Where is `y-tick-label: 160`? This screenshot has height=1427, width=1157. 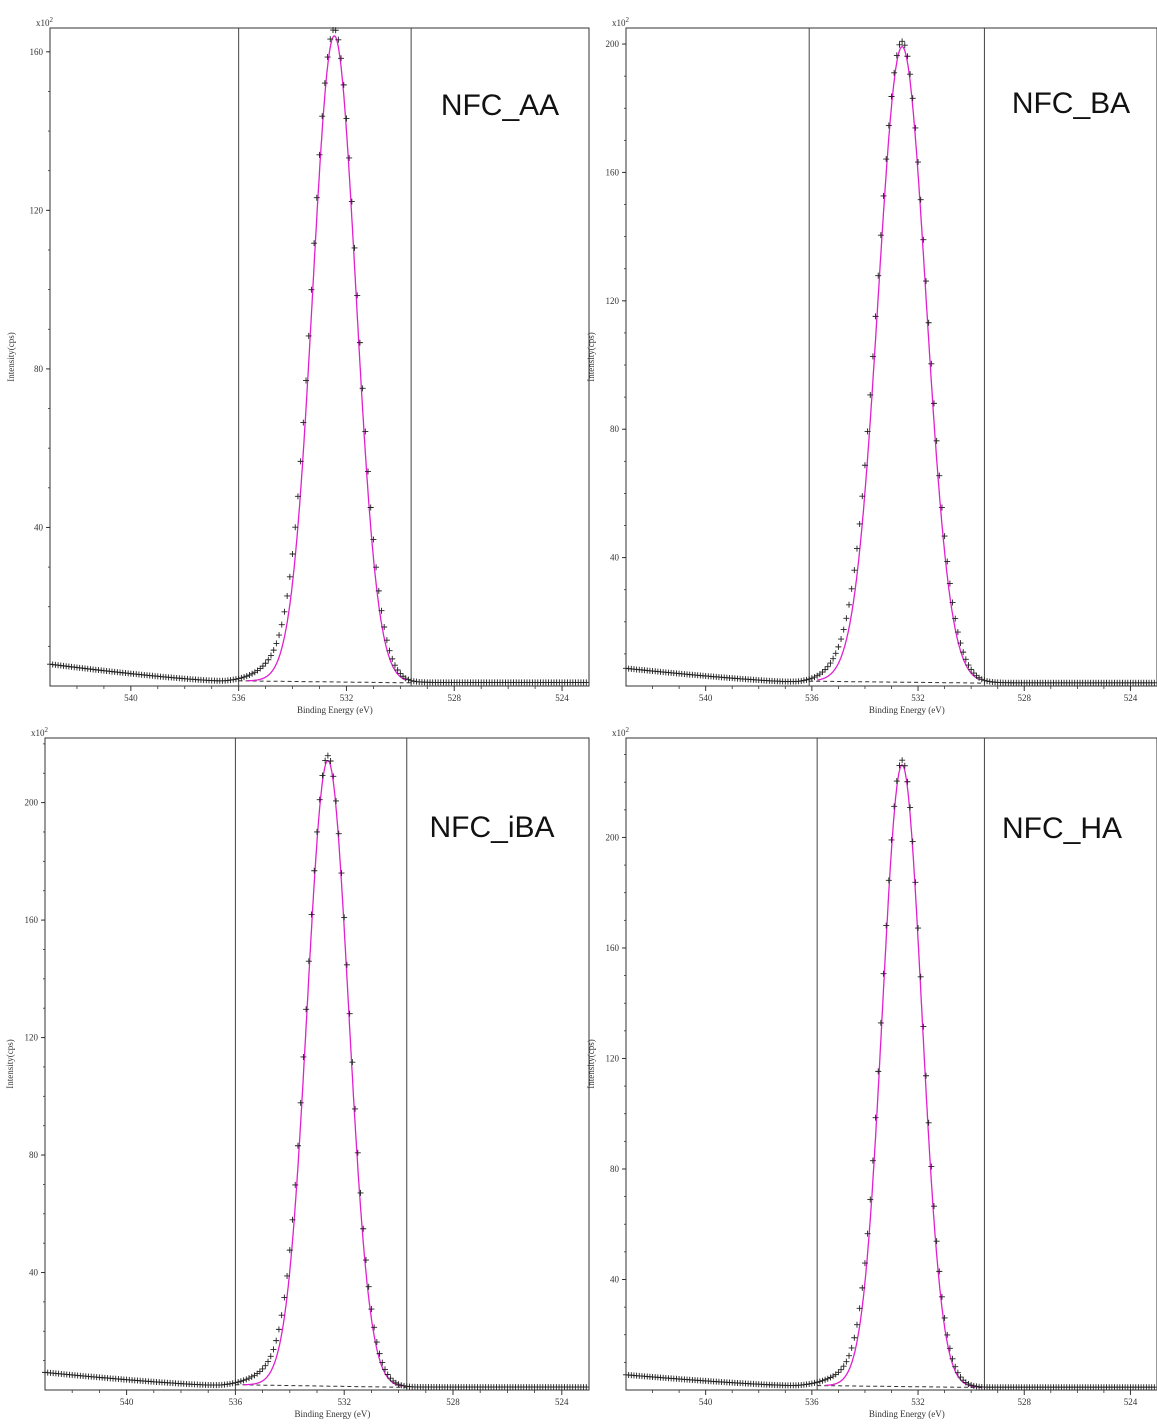 y-tick-label: 160 is located at coordinates (37, 52).